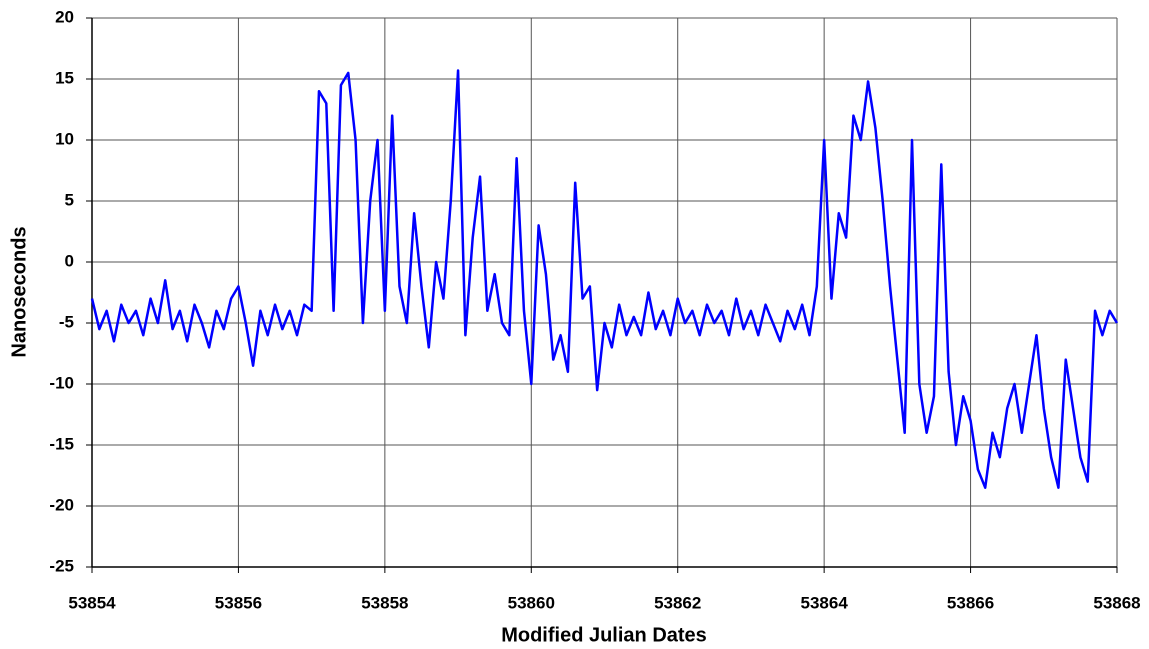 The image size is (1149, 649). I want to click on x-axis-title: Modified Julian Dates, so click(604, 635).